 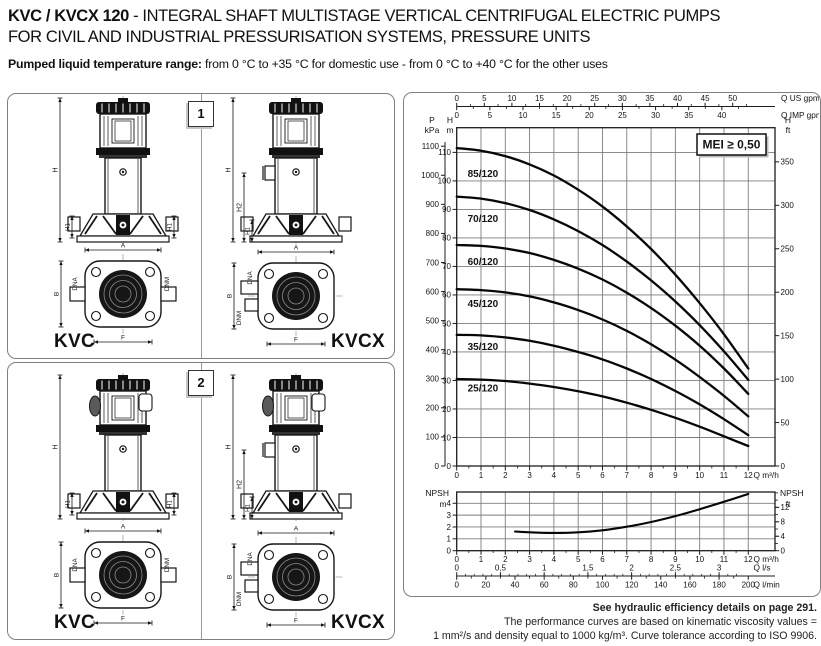 What do you see at coordinates (446, 295) in the screenshot?
I see `svg-text: 60` at bounding box center [446, 295].